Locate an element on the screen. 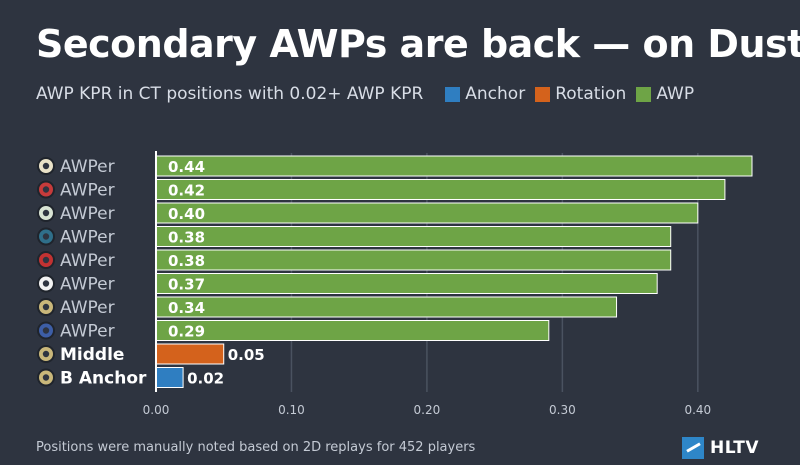 This screenshot has width=800, height=465. hltv-logo: HLTV is located at coordinates (720, 448).